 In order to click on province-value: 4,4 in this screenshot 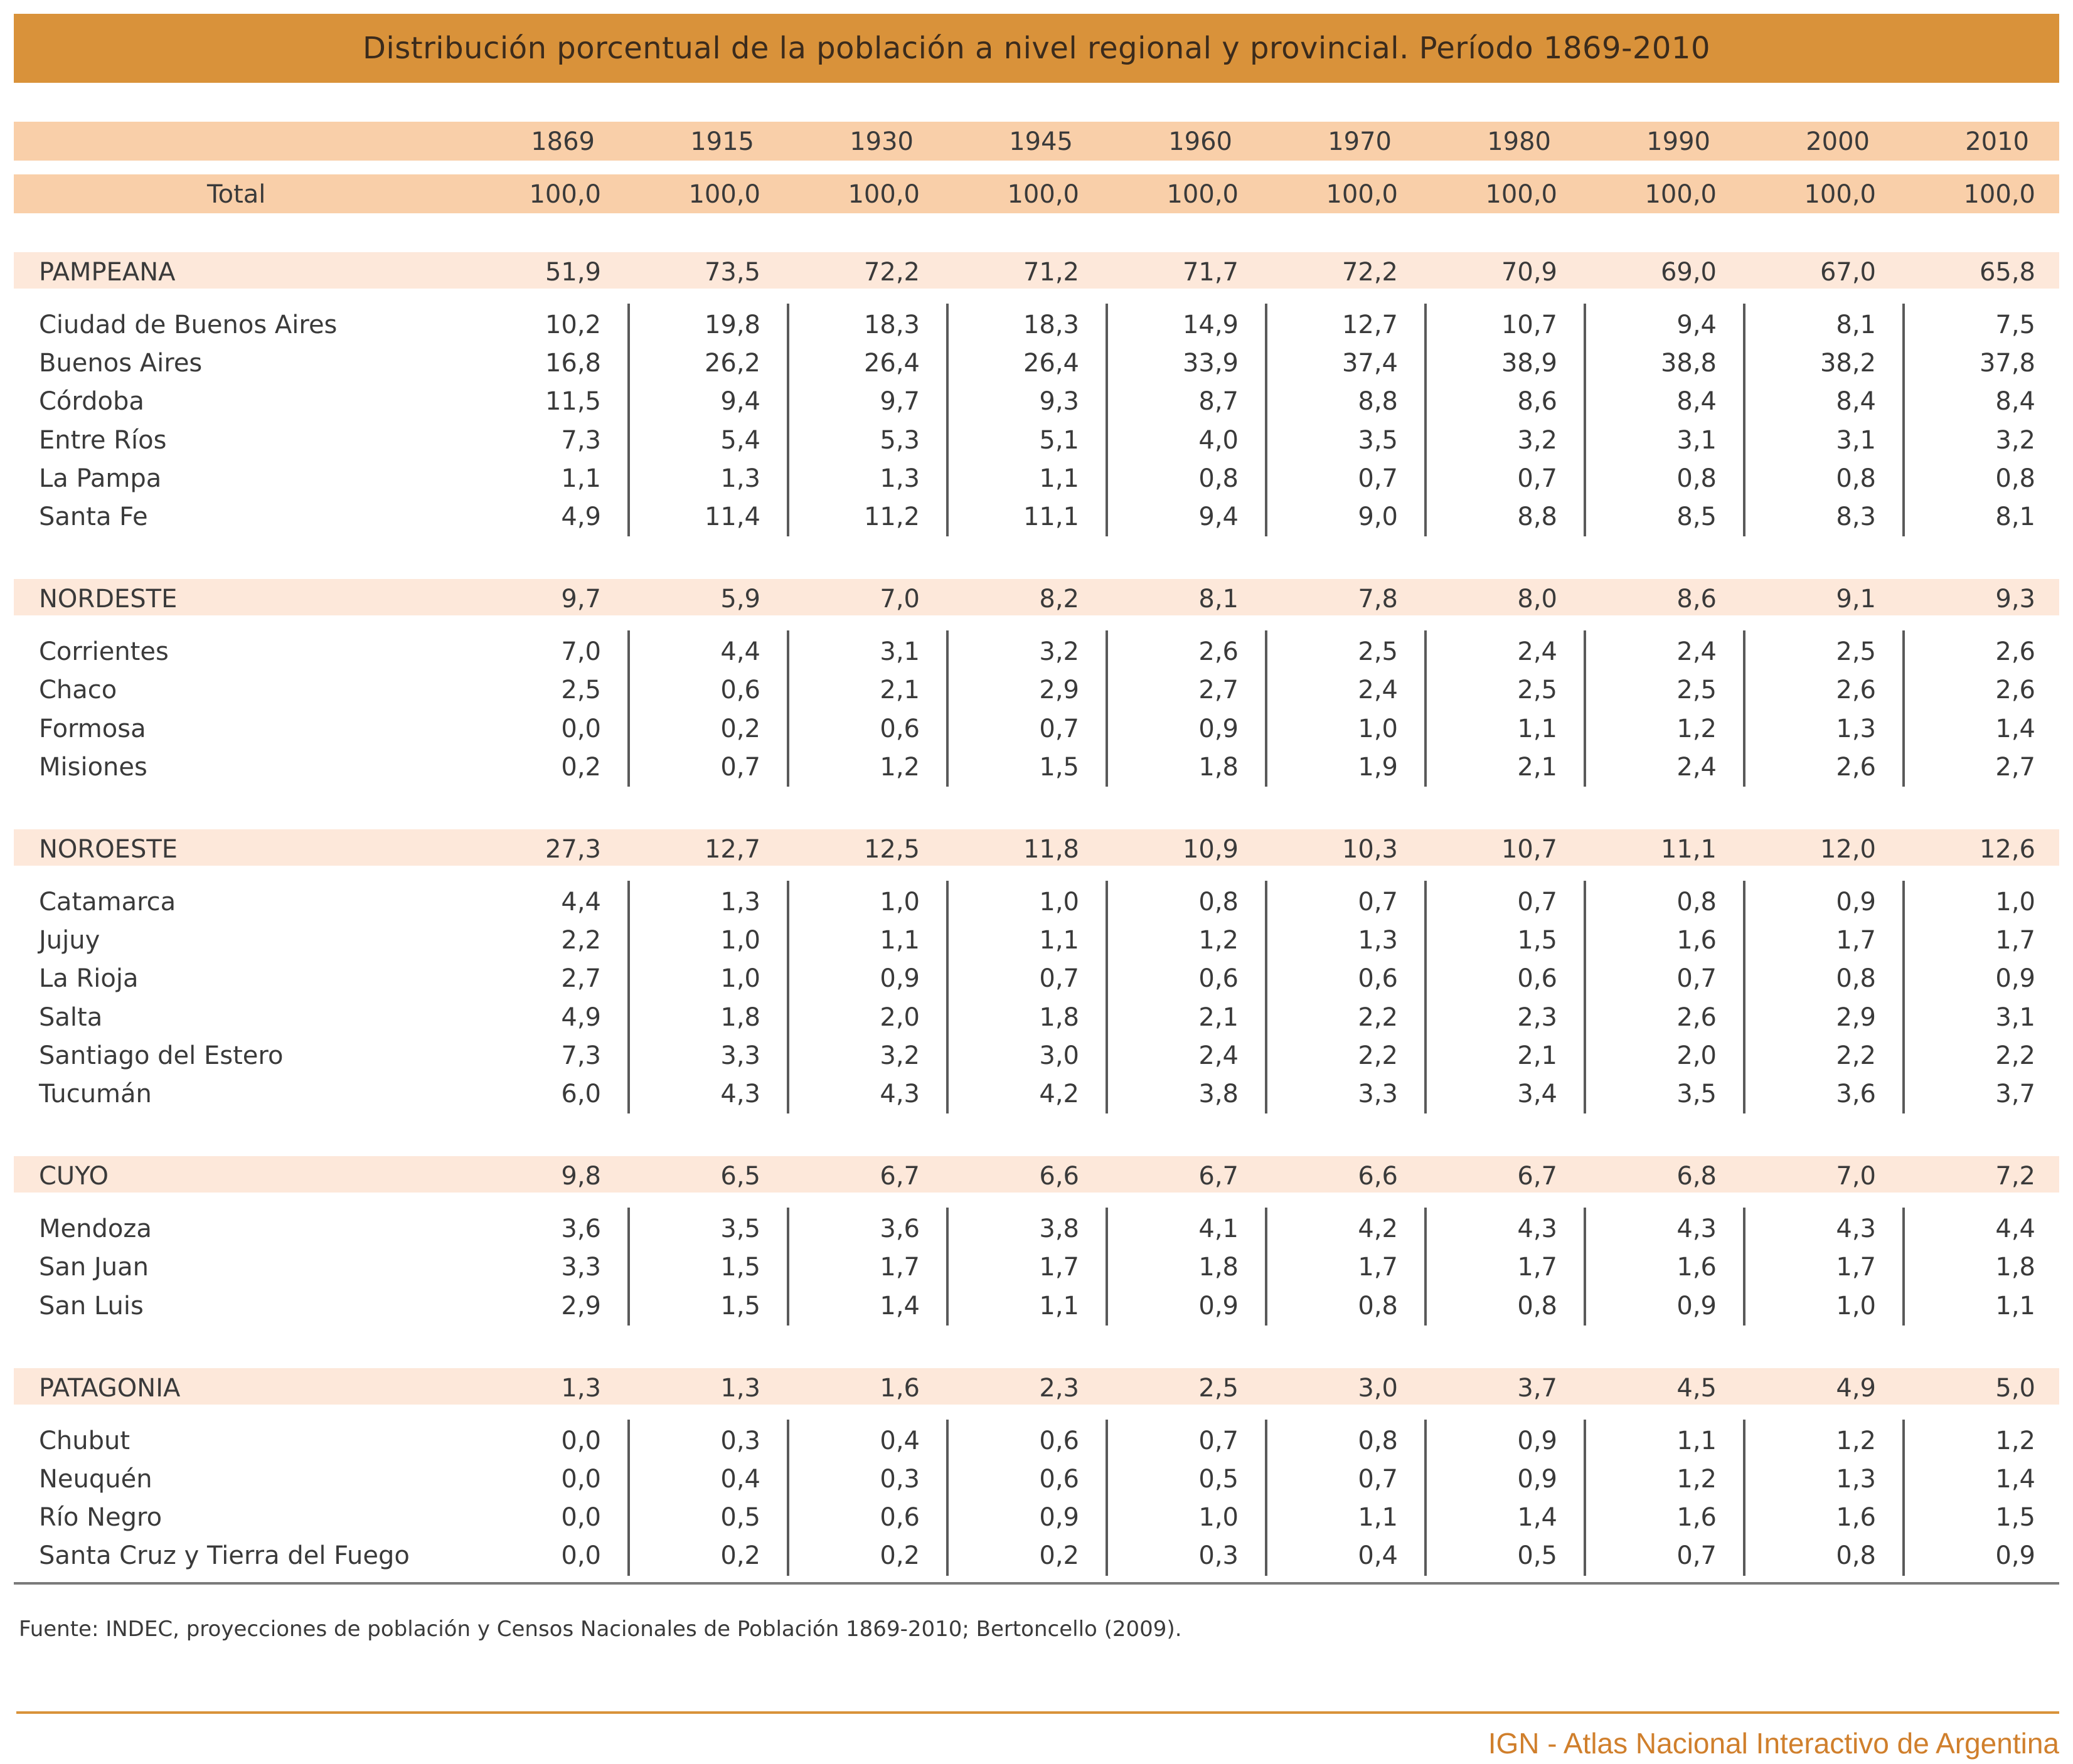, I will do `click(2015, 1229)`.